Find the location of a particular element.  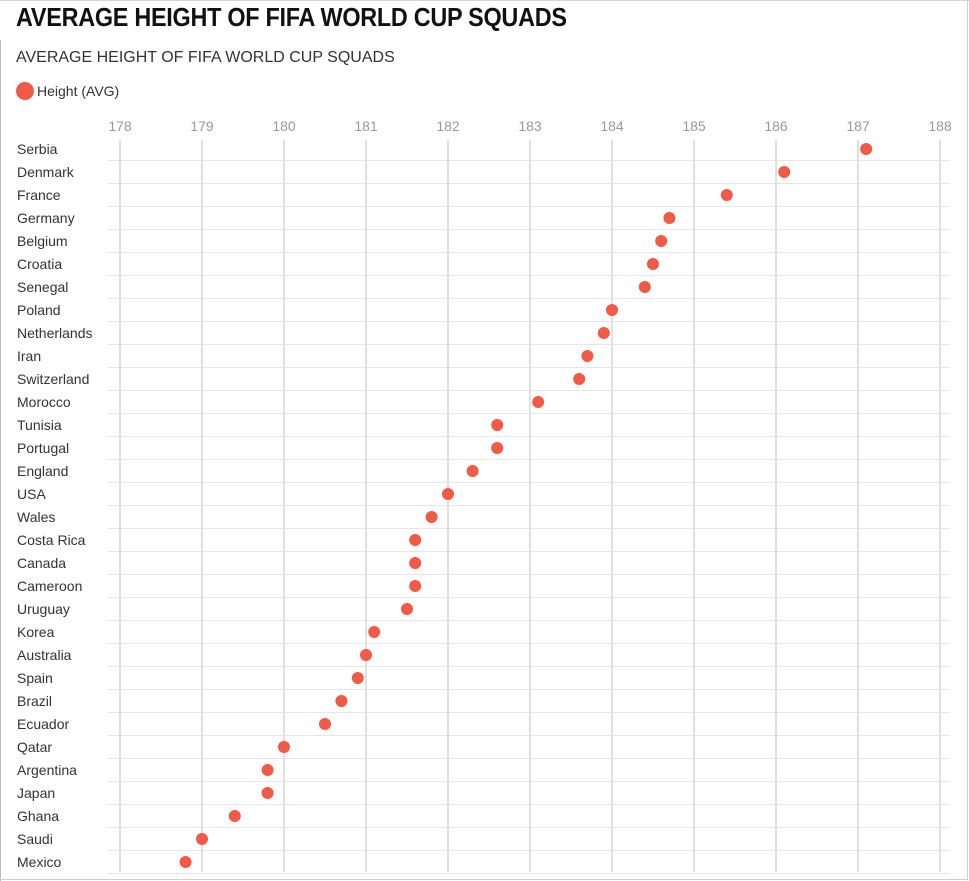

category-label: Qatar is located at coordinates (34, 747).